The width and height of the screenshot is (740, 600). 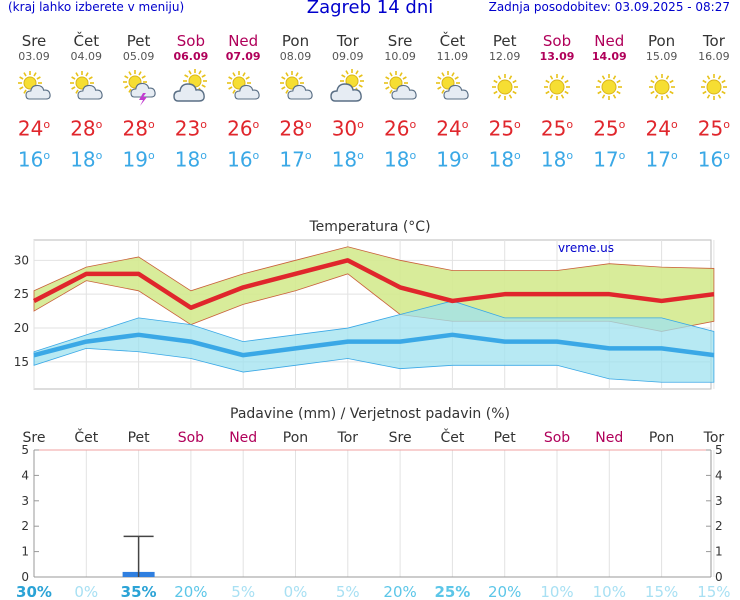 I want to click on day-date: 04.09, so click(x=86, y=56).